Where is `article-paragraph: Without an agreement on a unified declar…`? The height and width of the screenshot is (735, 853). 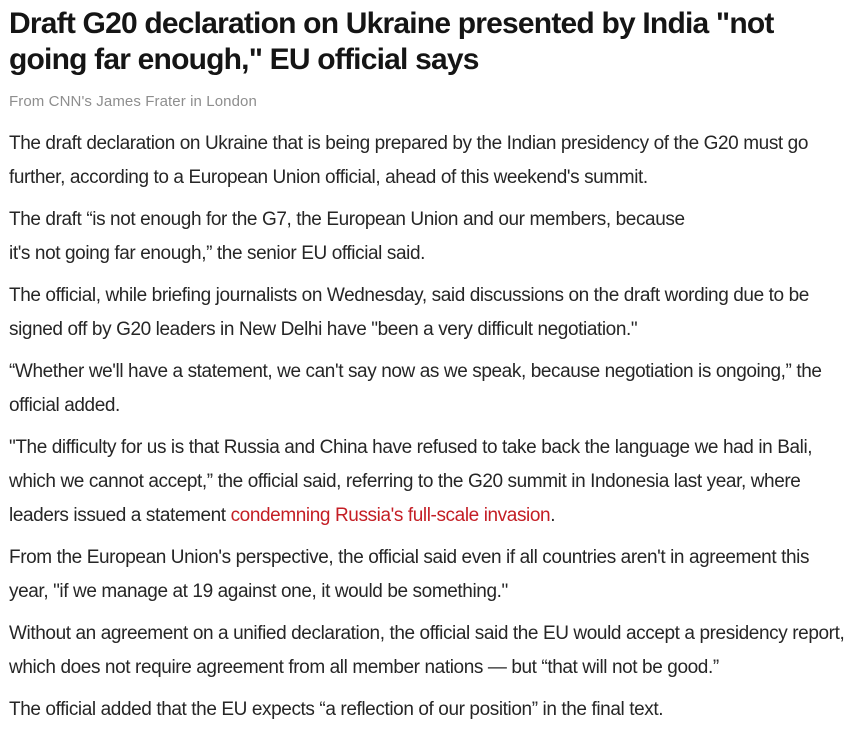
article-paragraph: Without an agreement on a unified declar… is located at coordinates (427, 650).